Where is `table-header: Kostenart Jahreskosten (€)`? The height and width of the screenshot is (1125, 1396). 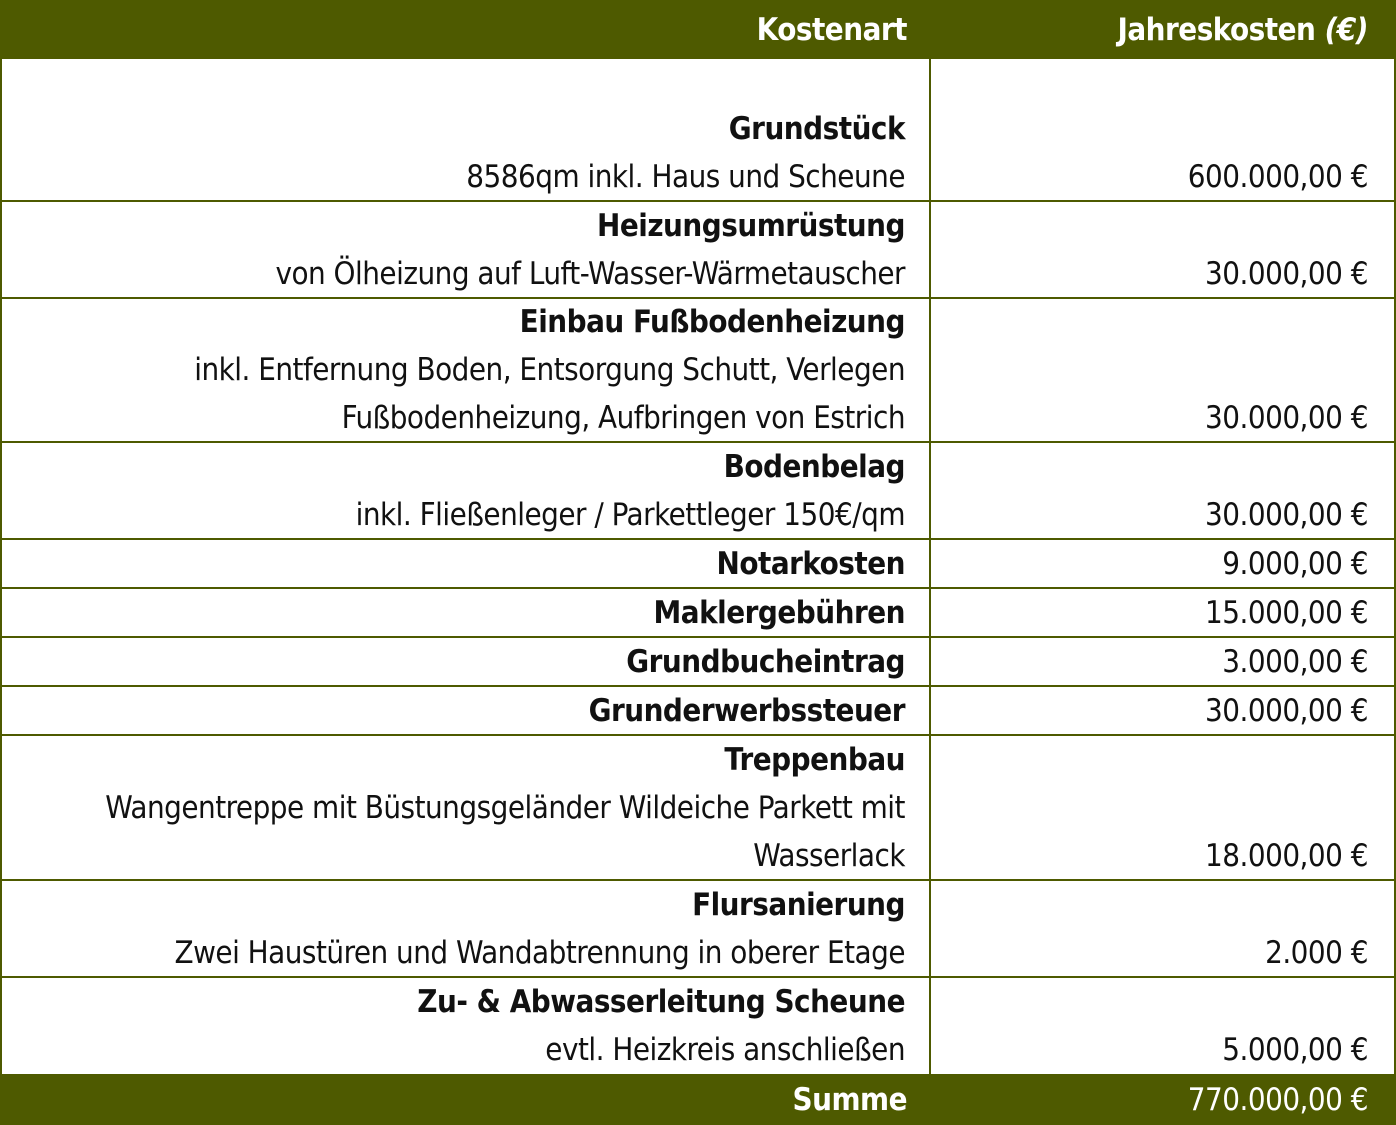 table-header: Kostenart Jahreskosten (€) is located at coordinates (698, 29).